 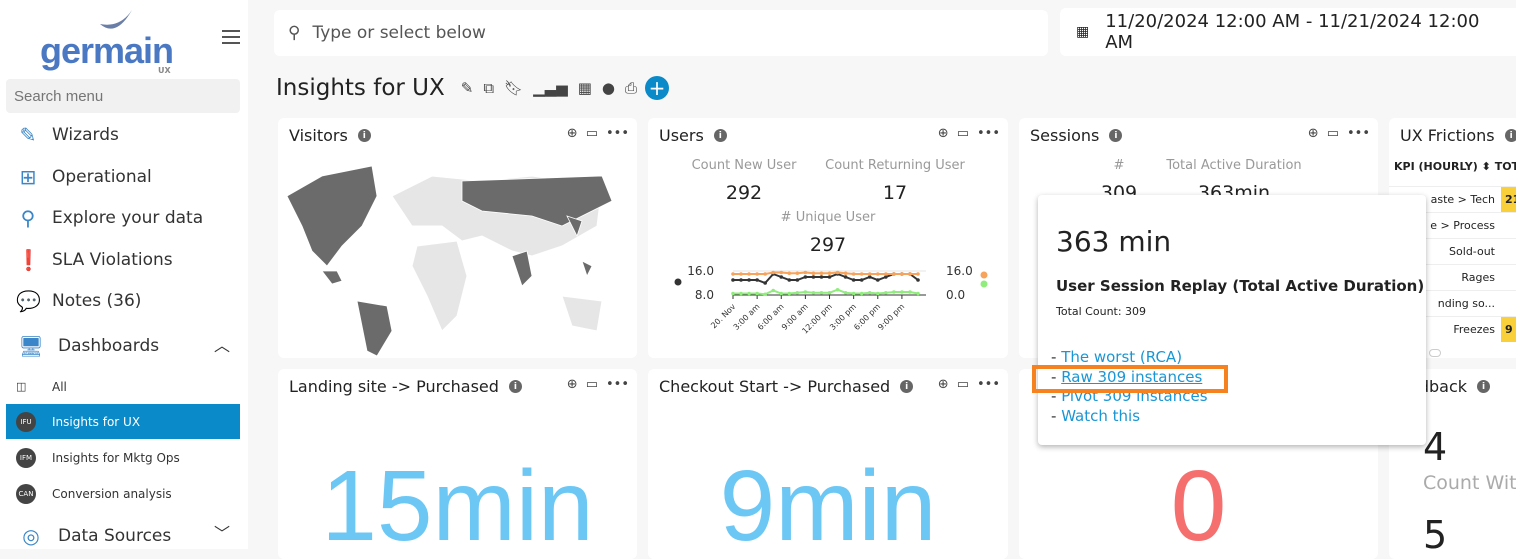 What do you see at coordinates (318, 135) in the screenshot?
I see `card-title: Visitors` at bounding box center [318, 135].